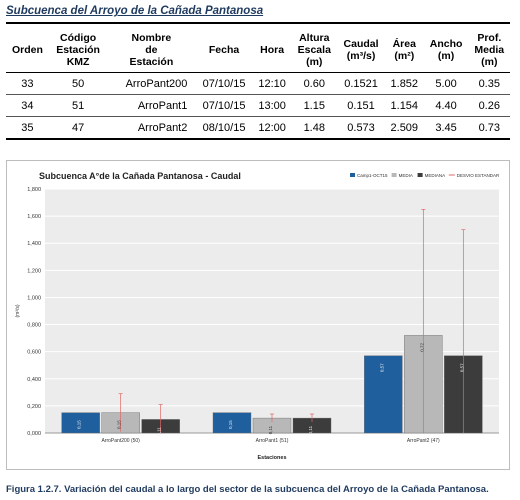 Image resolution: width=520 pixels, height=500 pixels. I want to click on table-cell: 4.40, so click(446, 105).